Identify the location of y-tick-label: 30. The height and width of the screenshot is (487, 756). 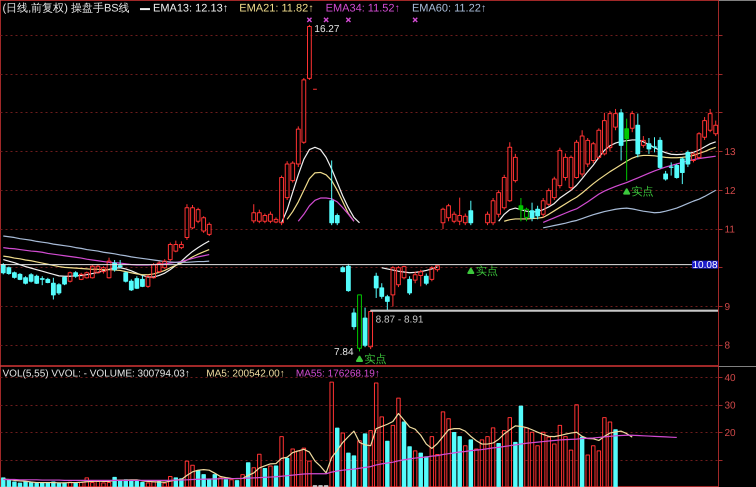
(730, 406).